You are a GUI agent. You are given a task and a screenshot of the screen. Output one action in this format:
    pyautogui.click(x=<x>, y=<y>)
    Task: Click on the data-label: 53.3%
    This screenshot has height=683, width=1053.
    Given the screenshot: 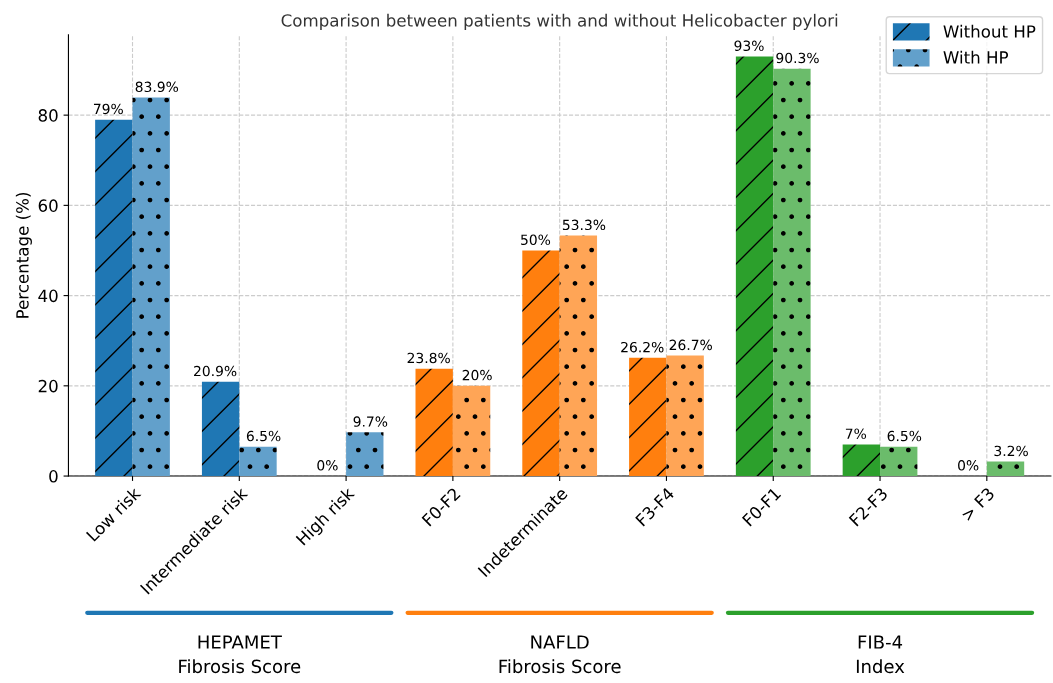 What is the action you would take?
    pyautogui.click(x=584, y=225)
    